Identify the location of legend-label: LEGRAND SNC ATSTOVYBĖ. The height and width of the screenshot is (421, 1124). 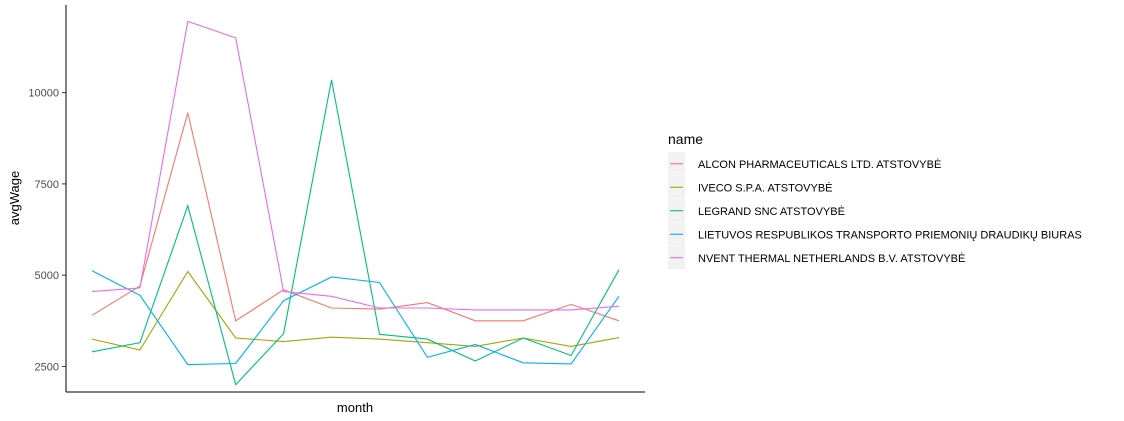
(771, 211).